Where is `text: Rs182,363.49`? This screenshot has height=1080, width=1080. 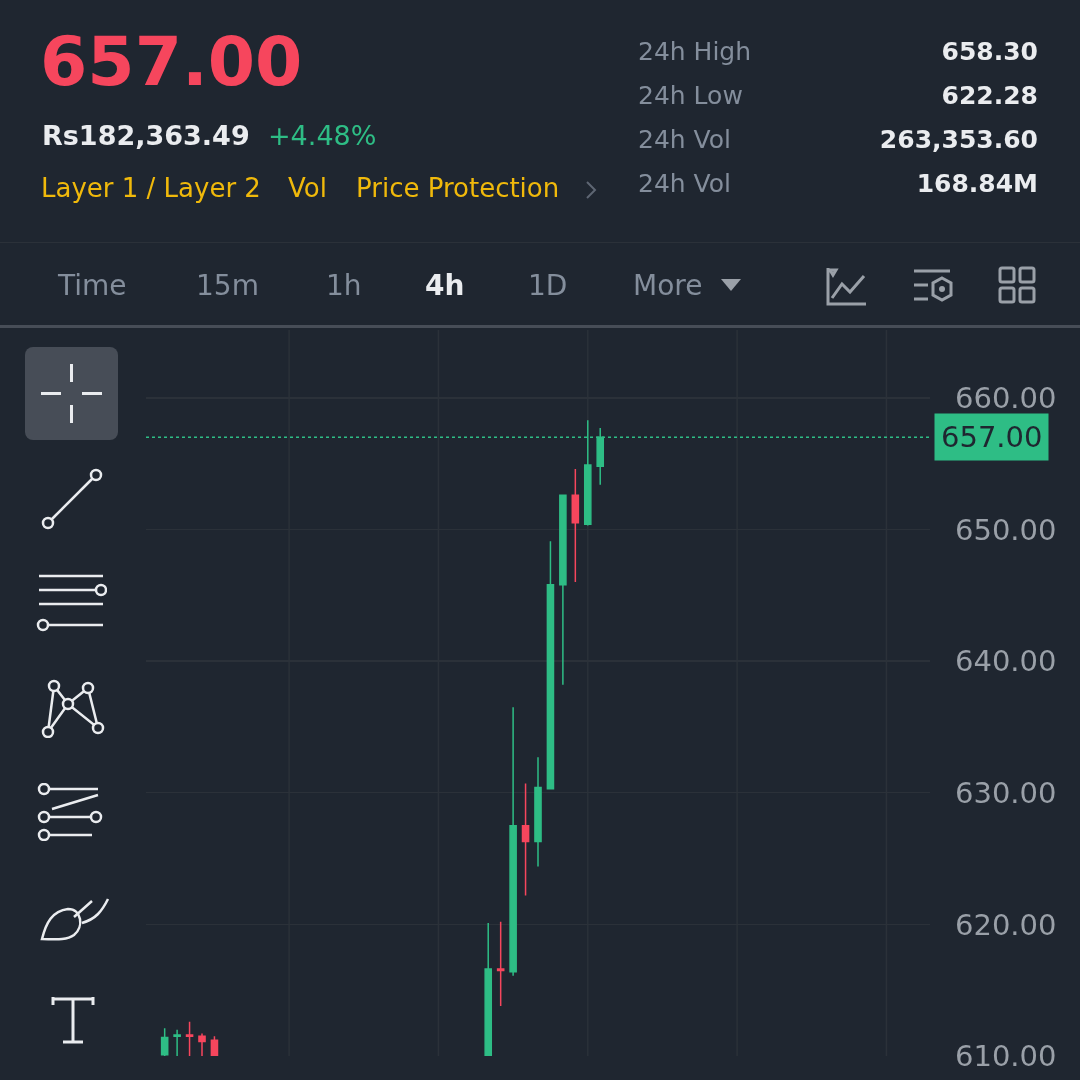 text: Rs182,363.49 is located at coordinates (146, 135).